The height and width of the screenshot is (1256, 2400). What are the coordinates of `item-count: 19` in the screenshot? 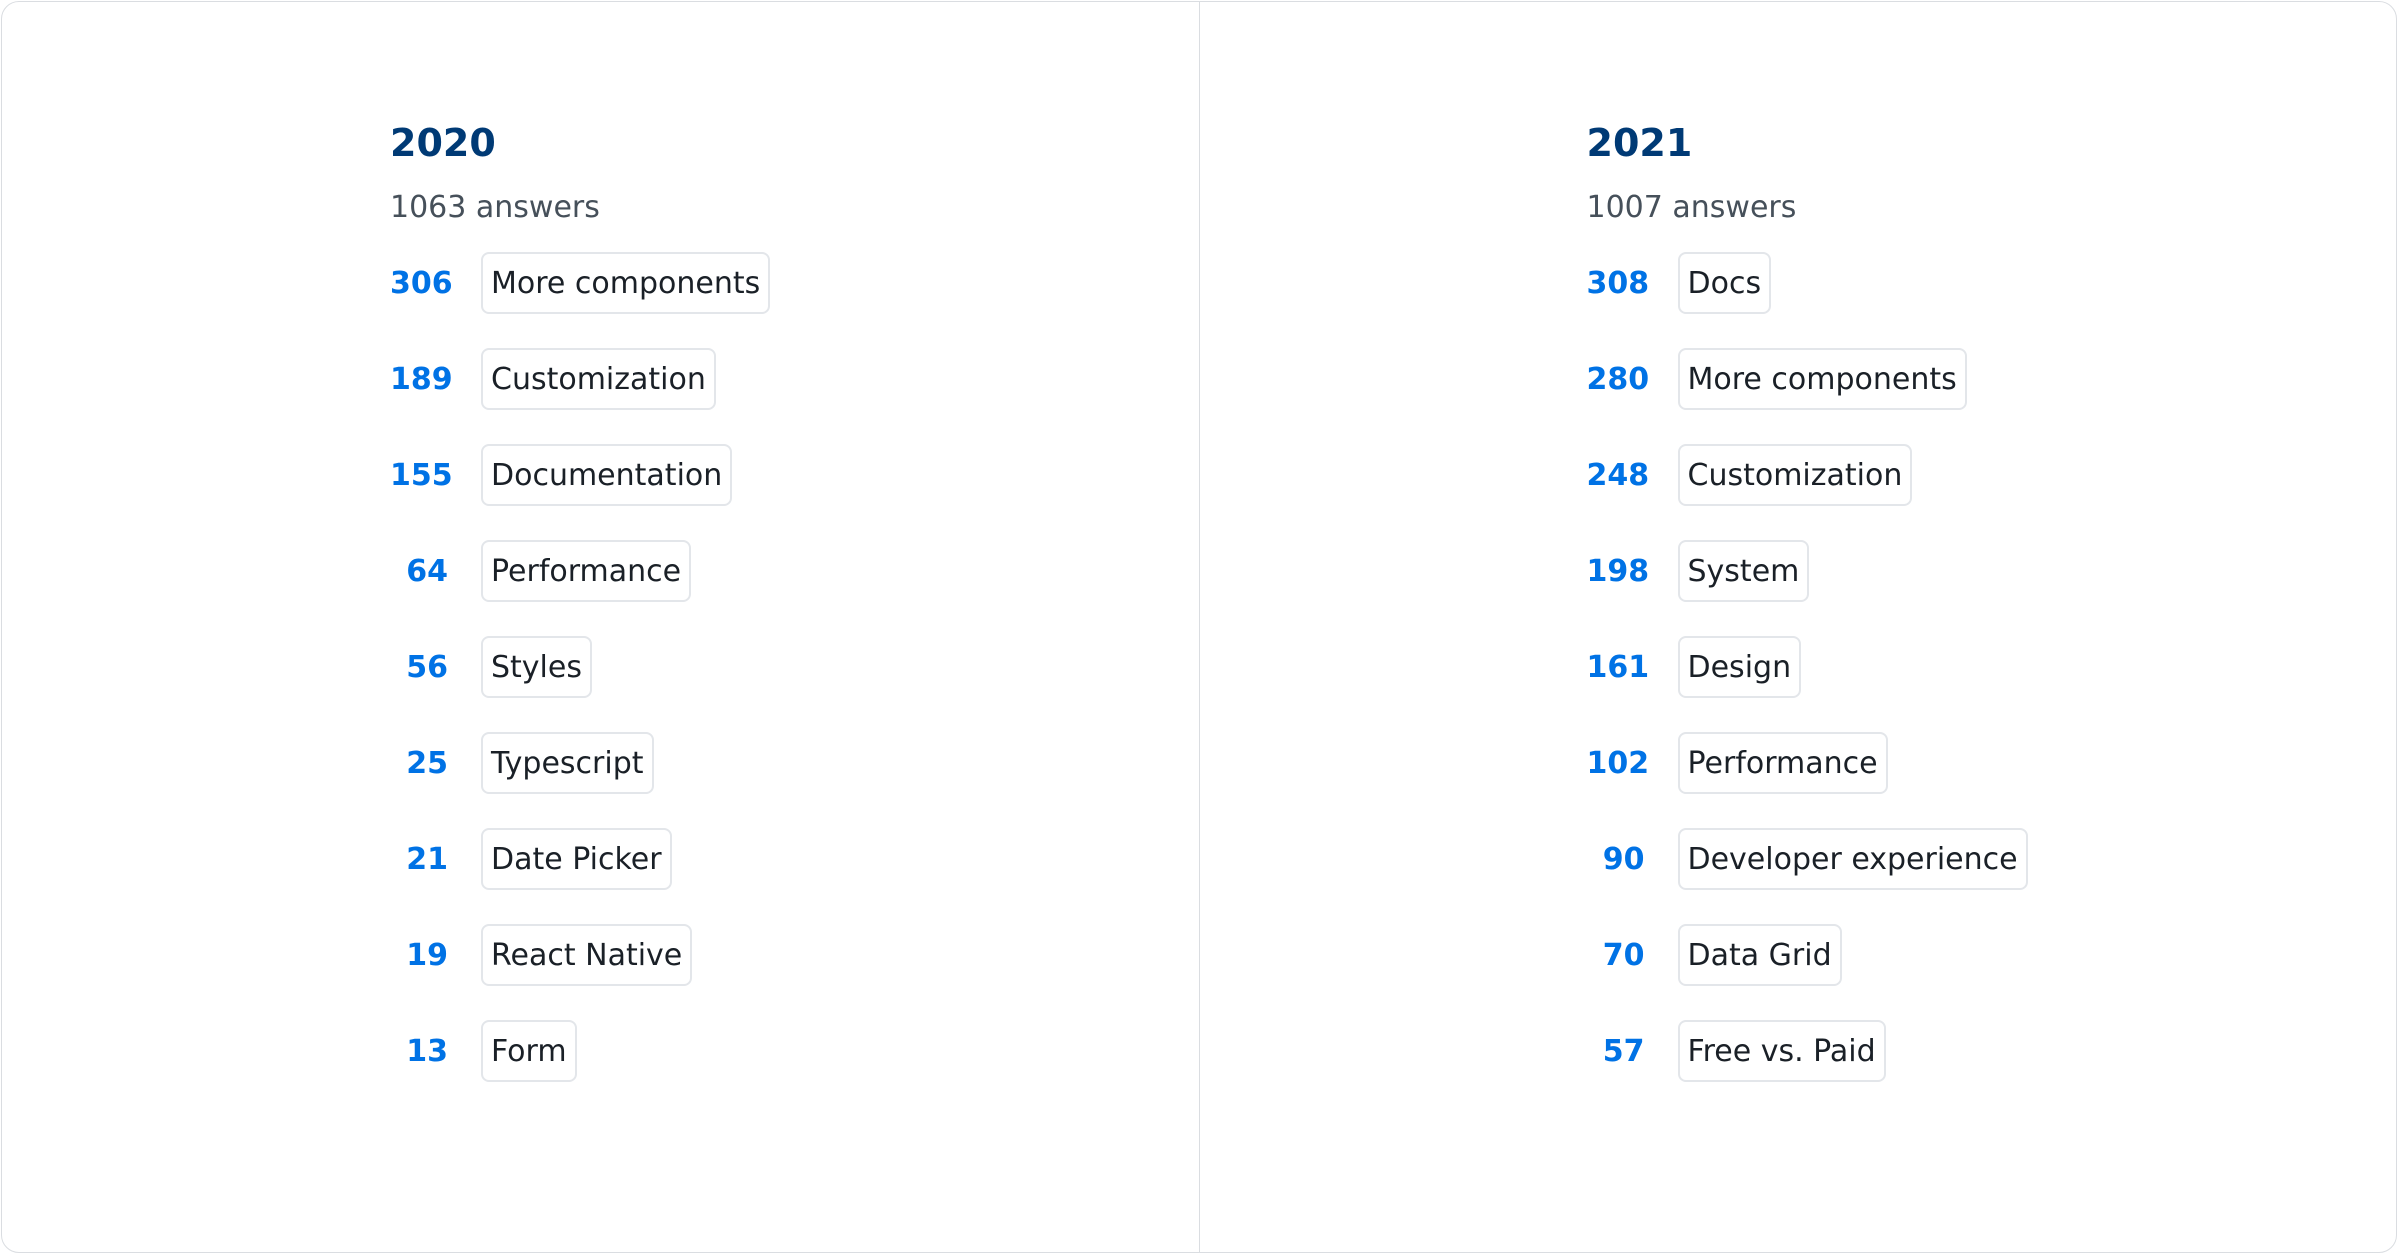 It's located at (427, 955).